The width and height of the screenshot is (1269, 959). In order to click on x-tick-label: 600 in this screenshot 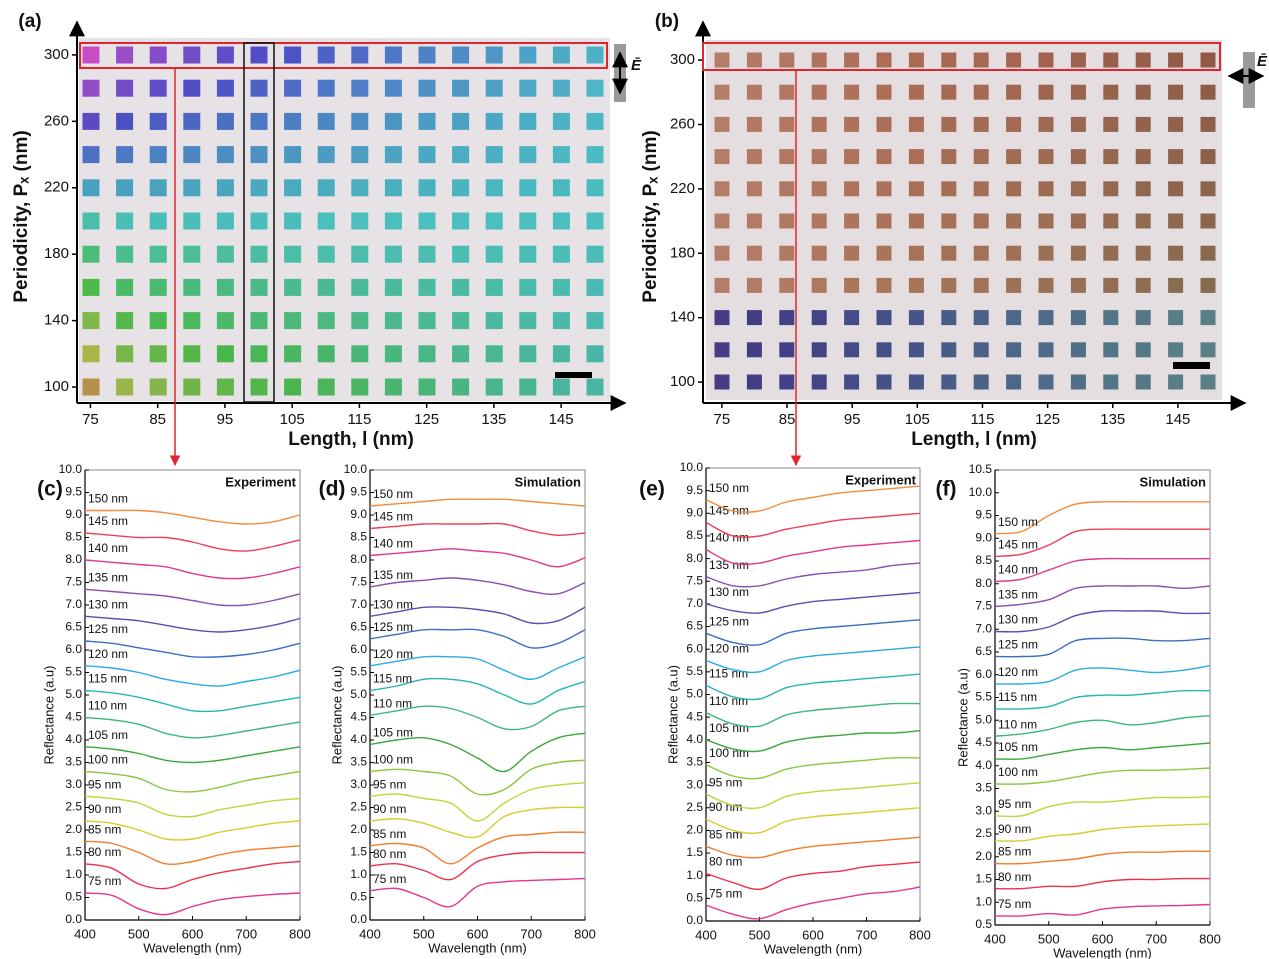, I will do `click(1103, 938)`.